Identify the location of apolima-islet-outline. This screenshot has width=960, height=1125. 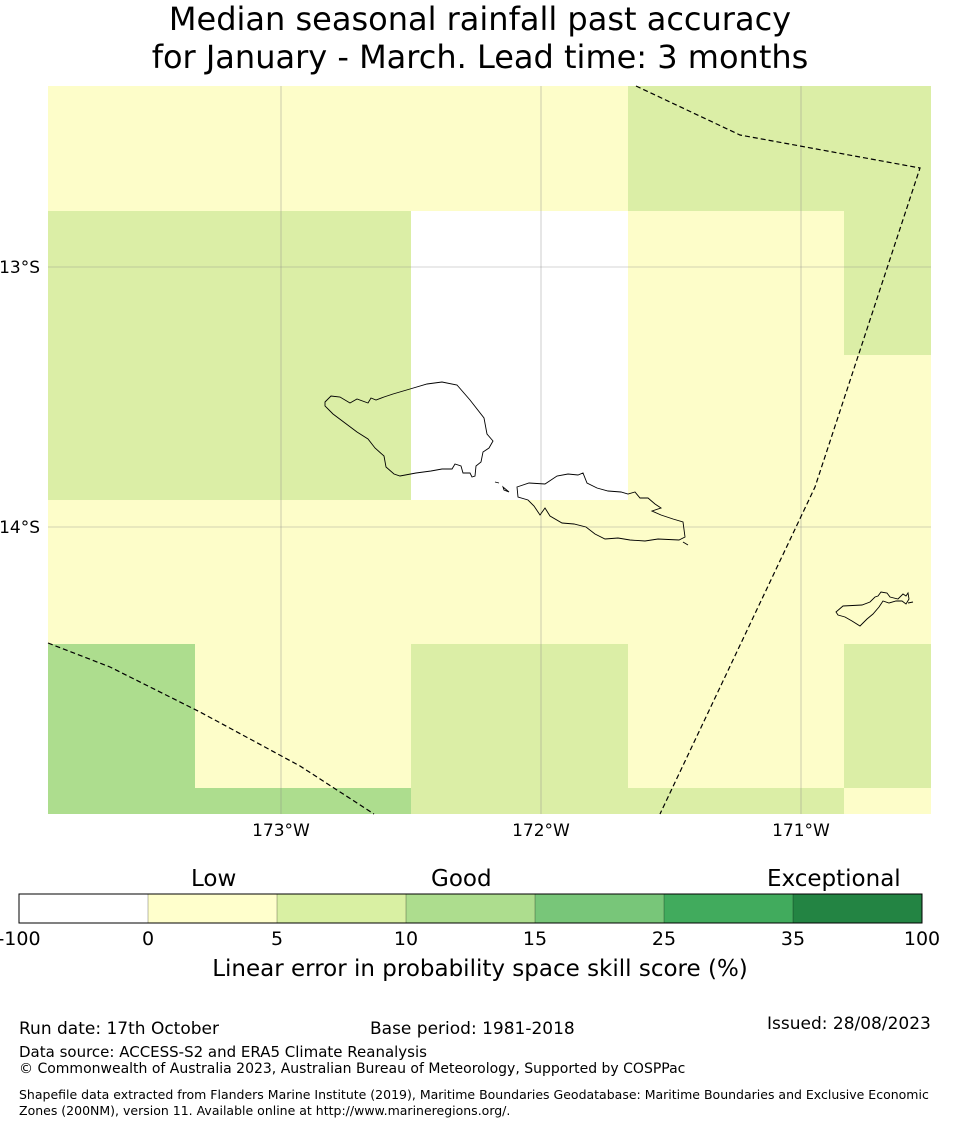
(497, 482).